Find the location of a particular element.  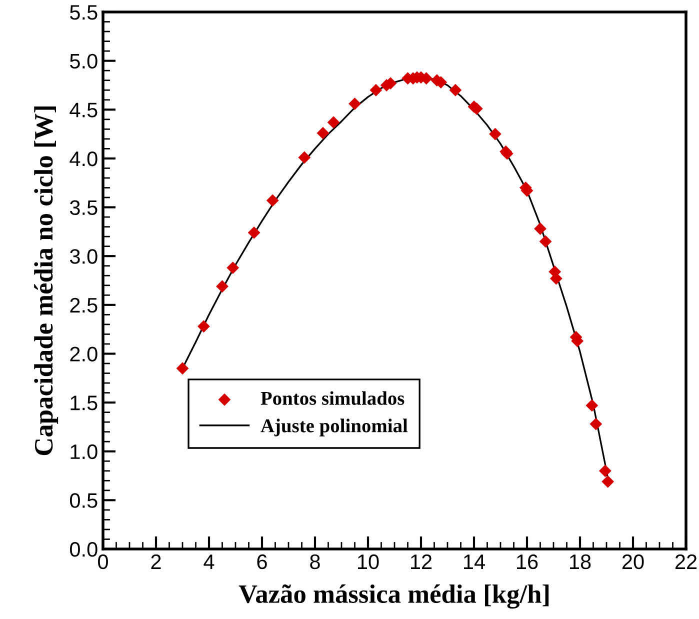

y-tick-label: 0.0 is located at coordinates (84, 549).